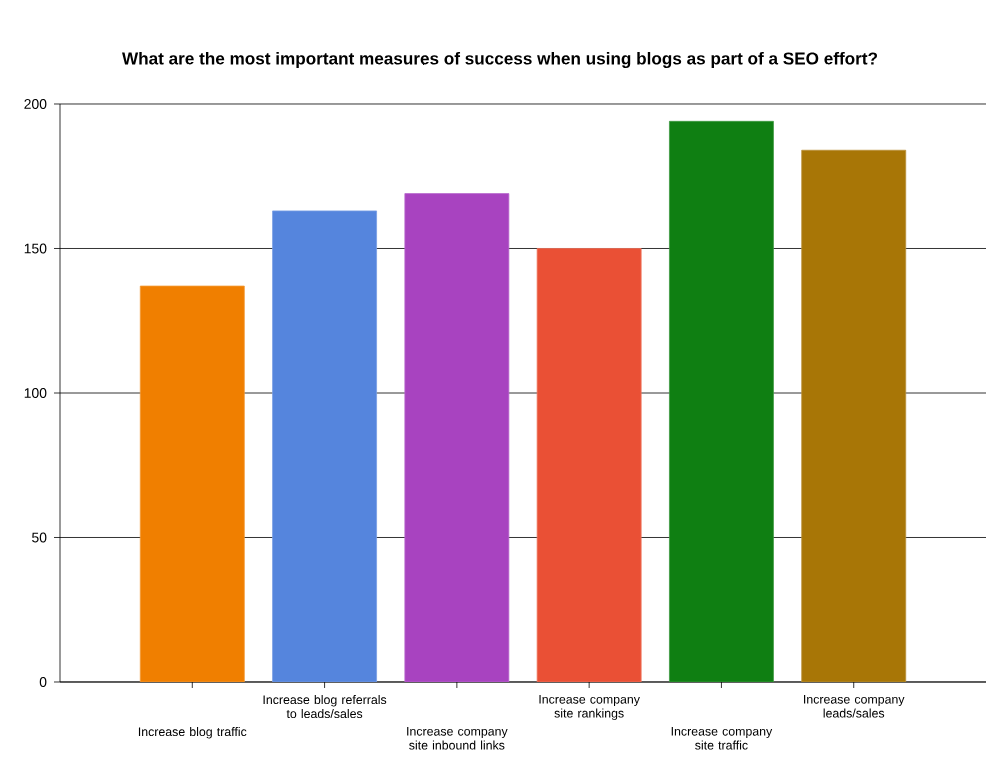 This screenshot has width=1000, height=774. I want to click on chart-title: What are the most important measures of success when using blogs as part of a SEO effort?, so click(499, 60).